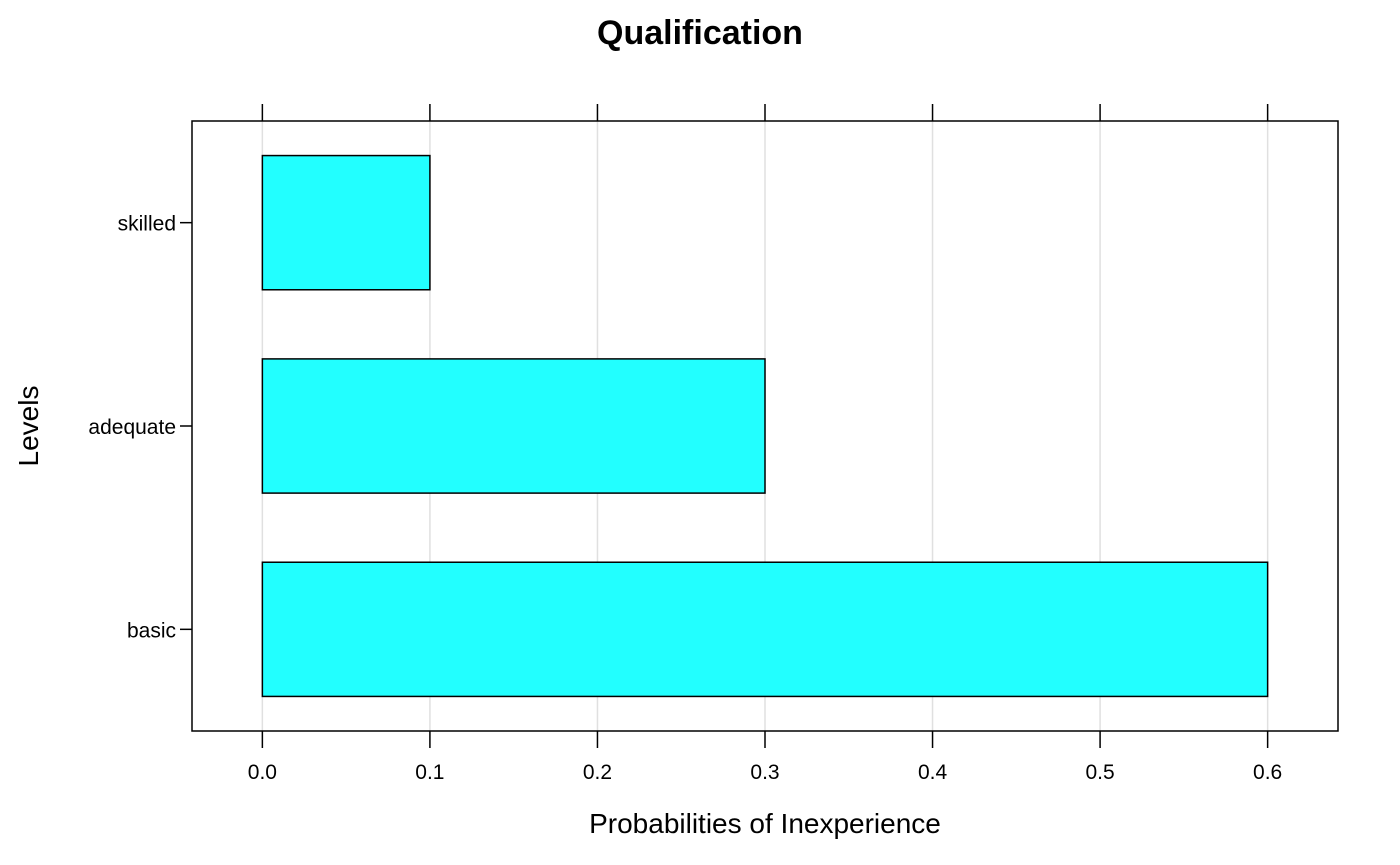 This screenshot has width=1400, height=865. What do you see at coordinates (765, 629) in the screenshot?
I see `bar-basic` at bounding box center [765, 629].